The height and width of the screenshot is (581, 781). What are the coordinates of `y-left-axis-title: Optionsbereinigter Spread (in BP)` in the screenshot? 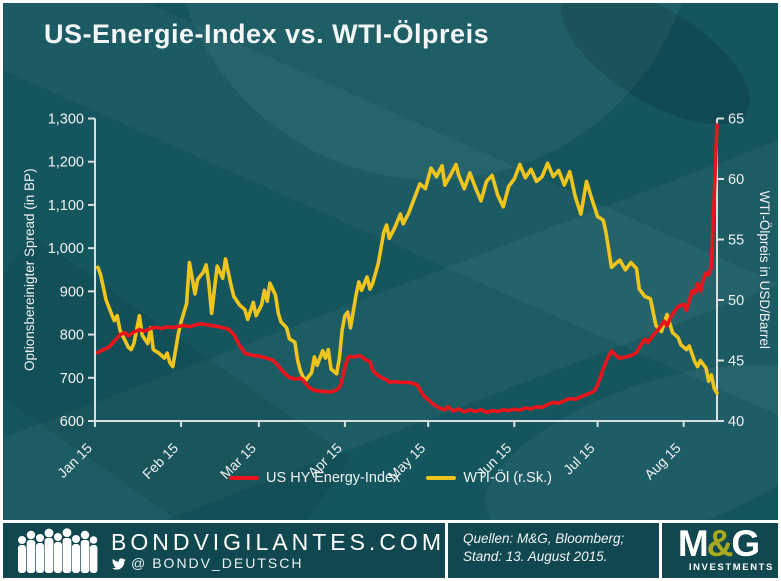 It's located at (29, 269).